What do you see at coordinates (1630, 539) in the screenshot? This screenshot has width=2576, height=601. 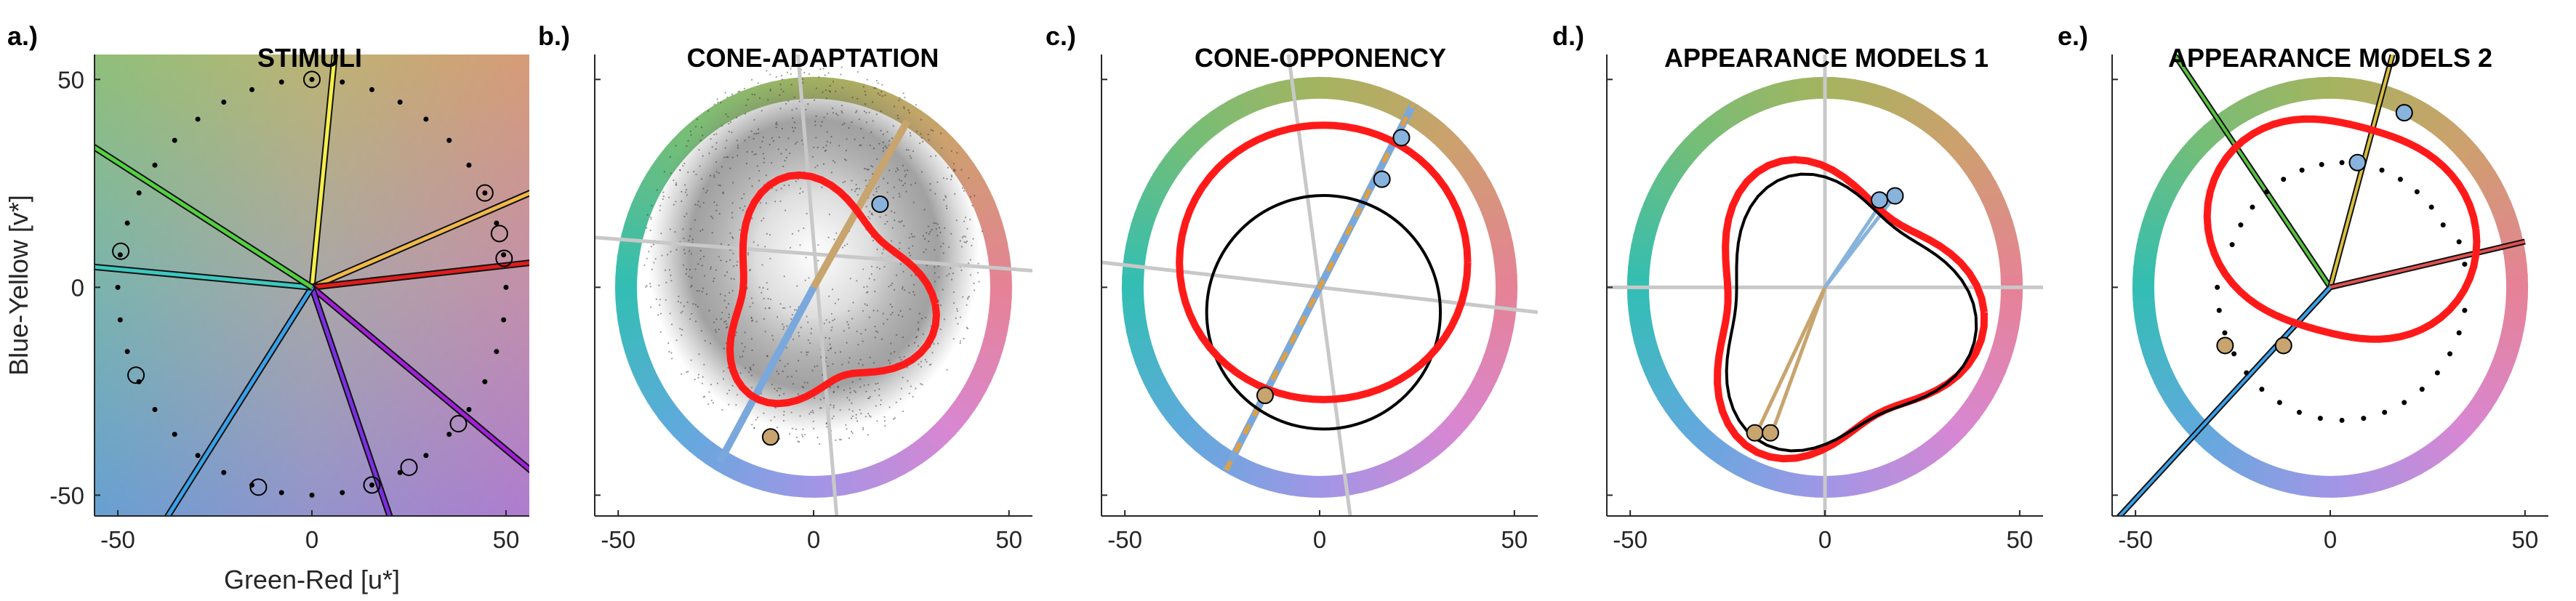 I see `x-tick-label: -50` at bounding box center [1630, 539].